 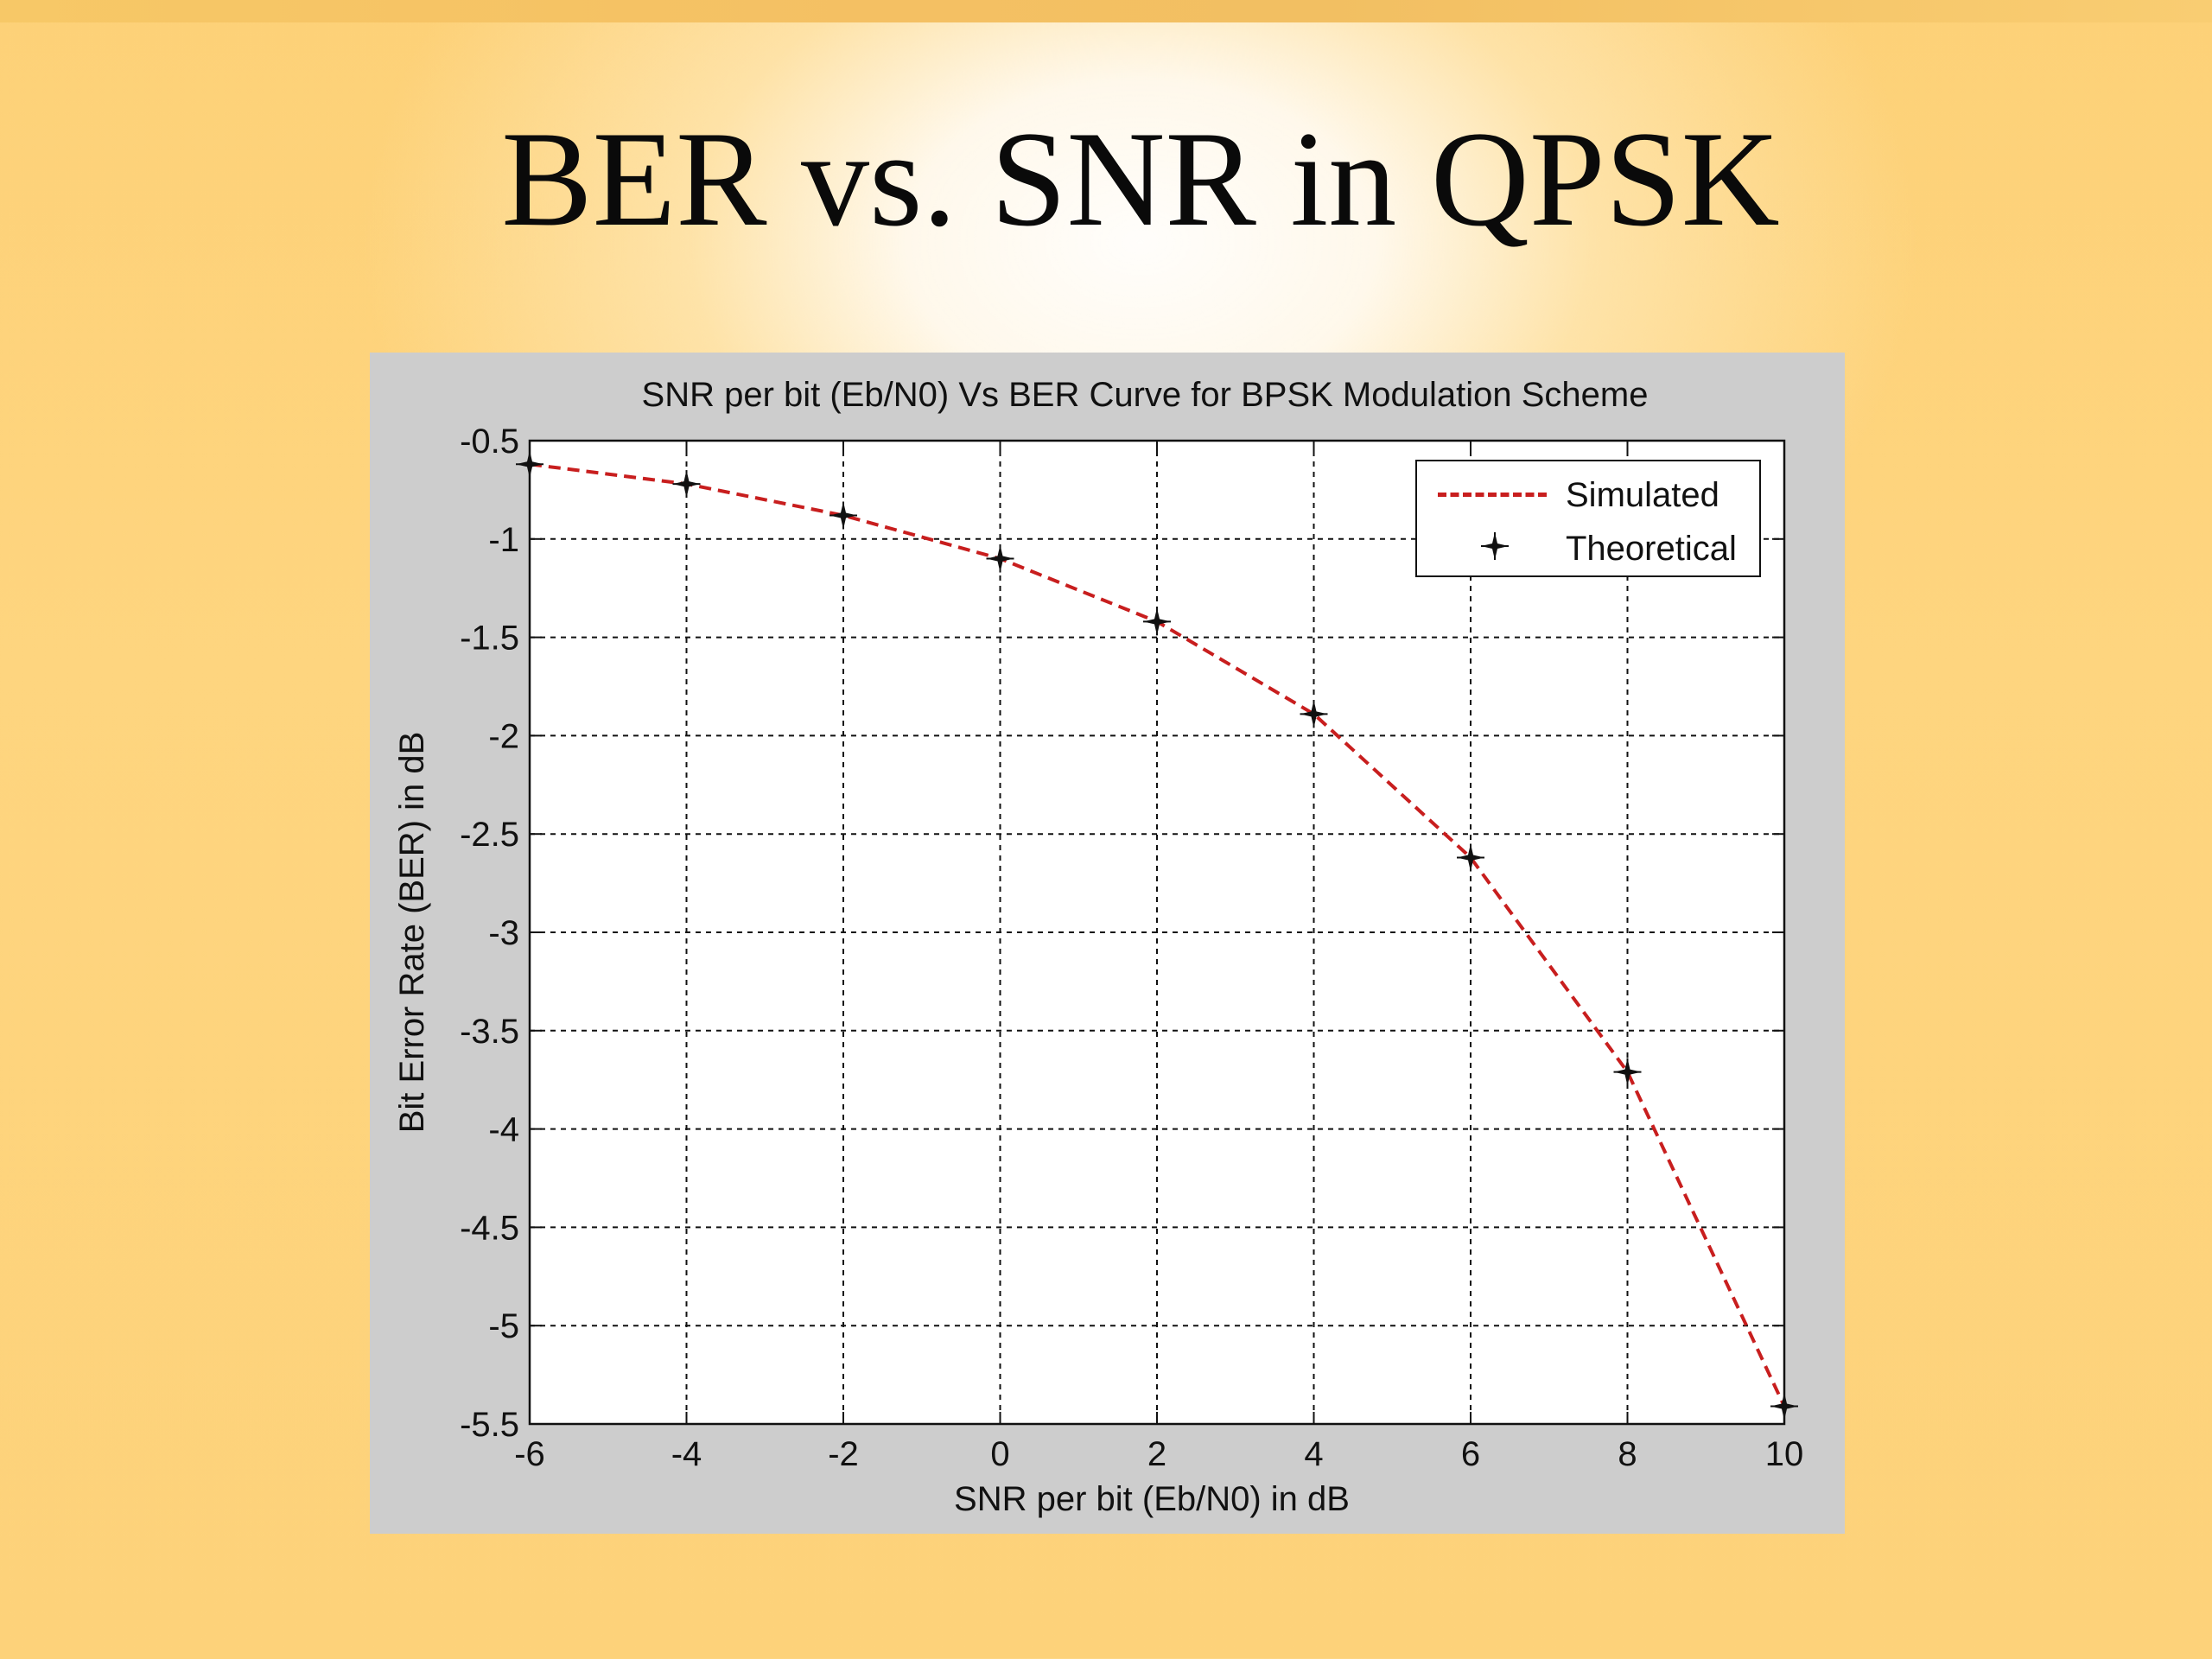 What do you see at coordinates (1784, 1454) in the screenshot?
I see `x-tick-label: 10` at bounding box center [1784, 1454].